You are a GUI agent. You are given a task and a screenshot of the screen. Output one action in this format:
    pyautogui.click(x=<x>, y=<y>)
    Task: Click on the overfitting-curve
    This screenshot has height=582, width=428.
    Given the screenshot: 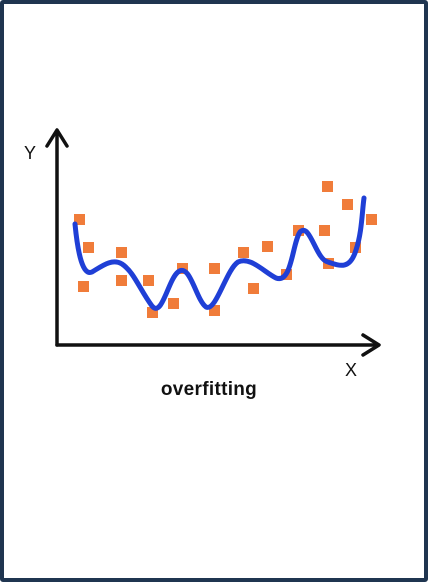 What is the action you would take?
    pyautogui.click(x=219, y=253)
    